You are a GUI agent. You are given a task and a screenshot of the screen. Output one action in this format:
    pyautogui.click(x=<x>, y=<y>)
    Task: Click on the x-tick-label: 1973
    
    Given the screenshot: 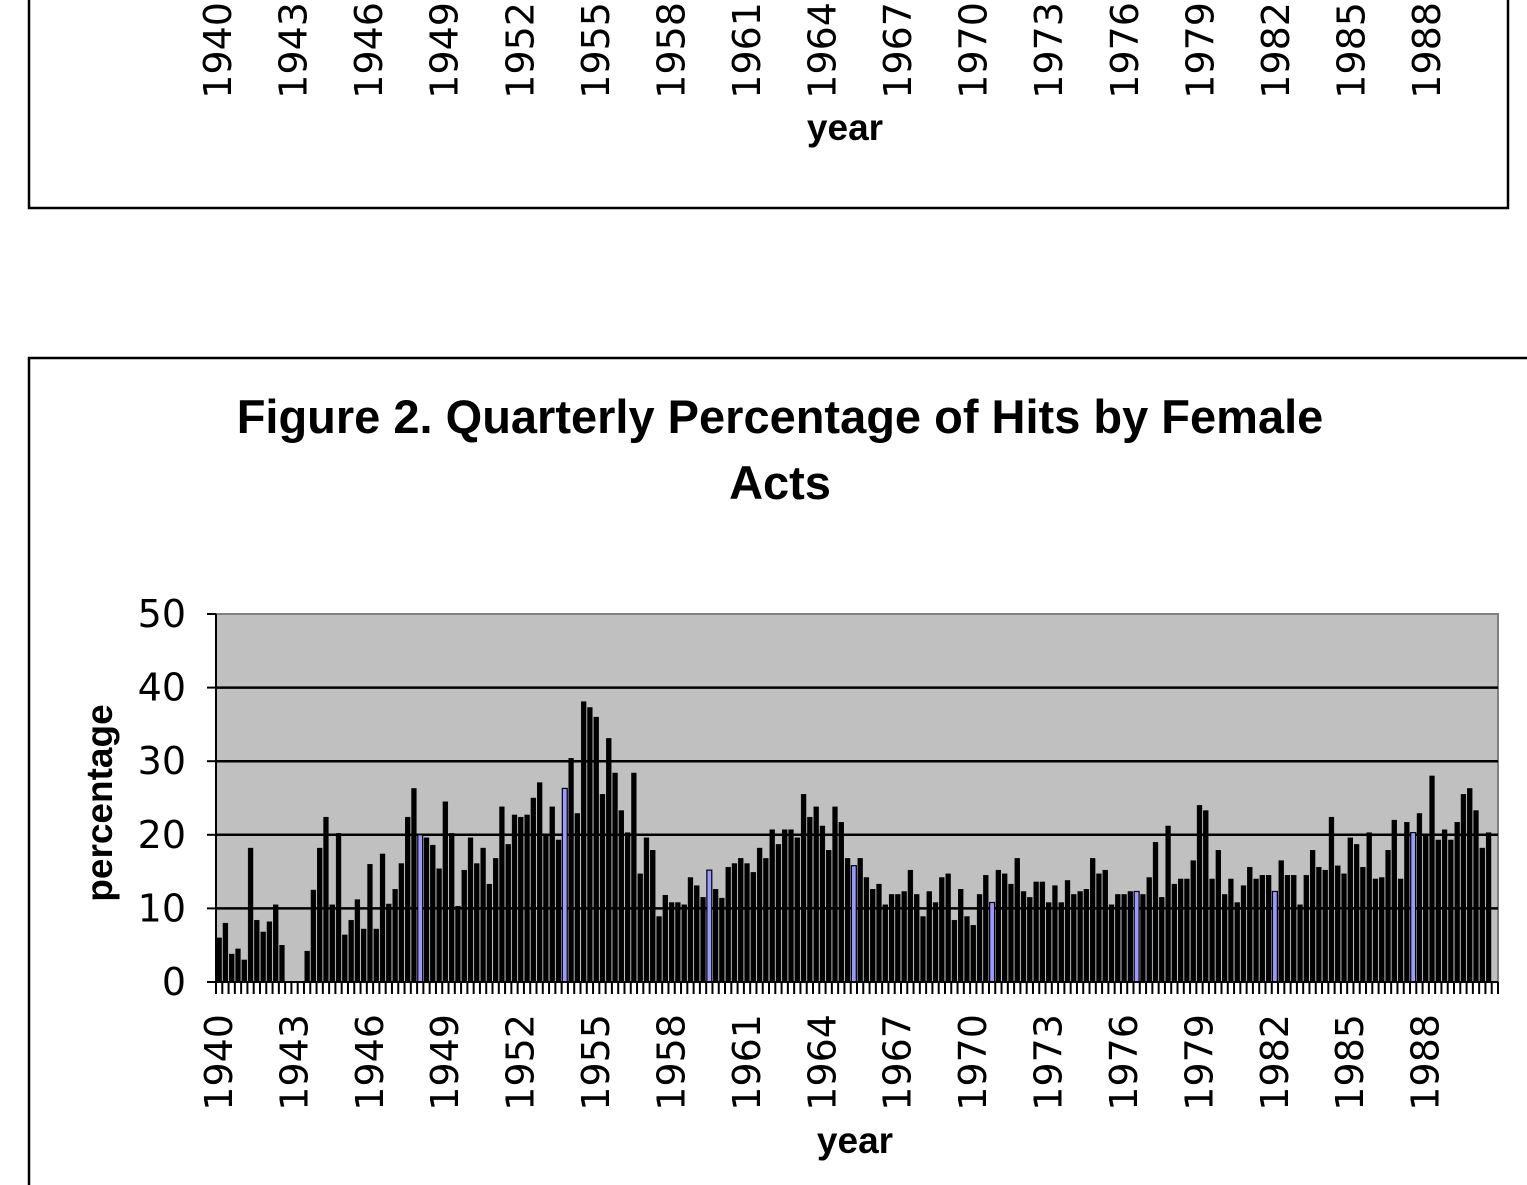 What is the action you would take?
    pyautogui.click(x=1049, y=1062)
    